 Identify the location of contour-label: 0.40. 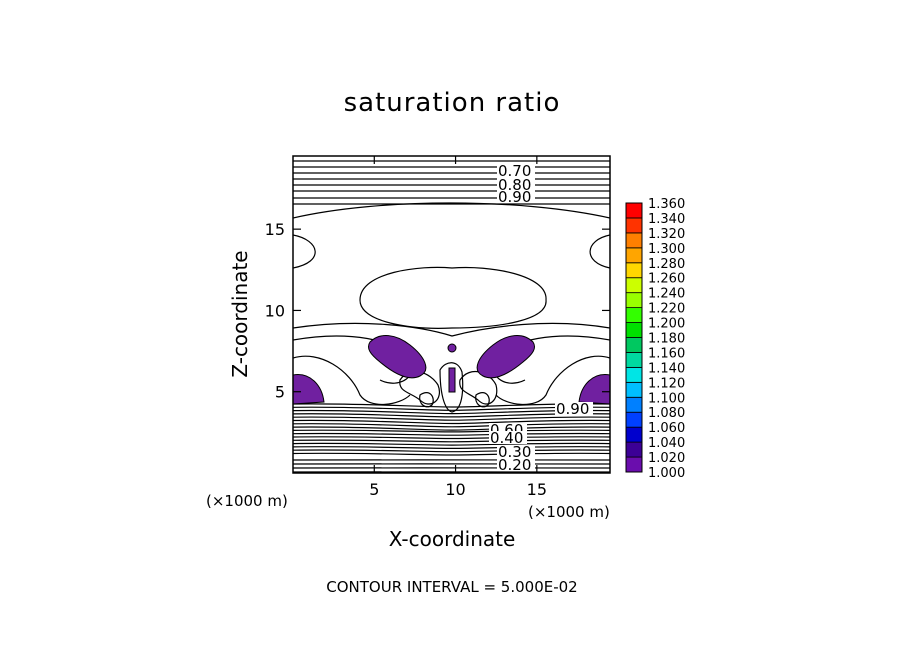
(506, 438).